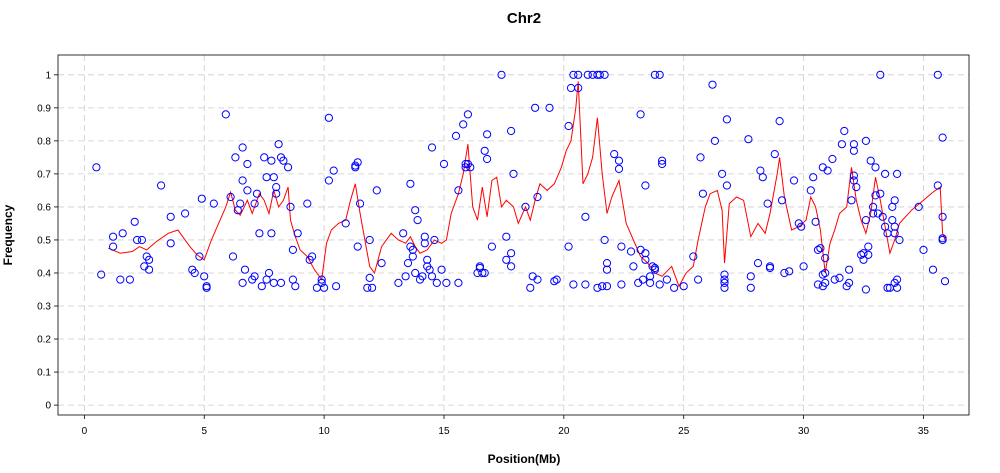 Image resolution: width=1000 pixels, height=473 pixels. What do you see at coordinates (804, 431) in the screenshot?
I see `x-tick-label: 30` at bounding box center [804, 431].